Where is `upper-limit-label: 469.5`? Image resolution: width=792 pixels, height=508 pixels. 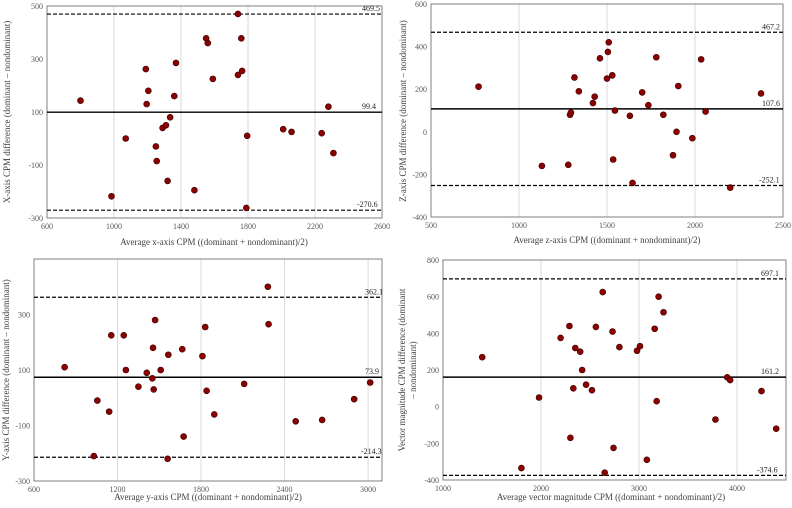
upper-limit-label: 469.5 is located at coordinates (371, 8).